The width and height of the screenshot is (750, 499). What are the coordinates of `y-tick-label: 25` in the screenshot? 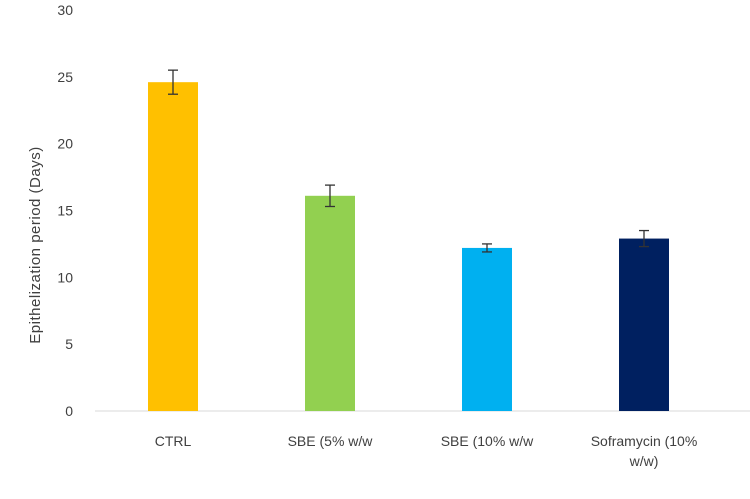 It's located at (65, 77).